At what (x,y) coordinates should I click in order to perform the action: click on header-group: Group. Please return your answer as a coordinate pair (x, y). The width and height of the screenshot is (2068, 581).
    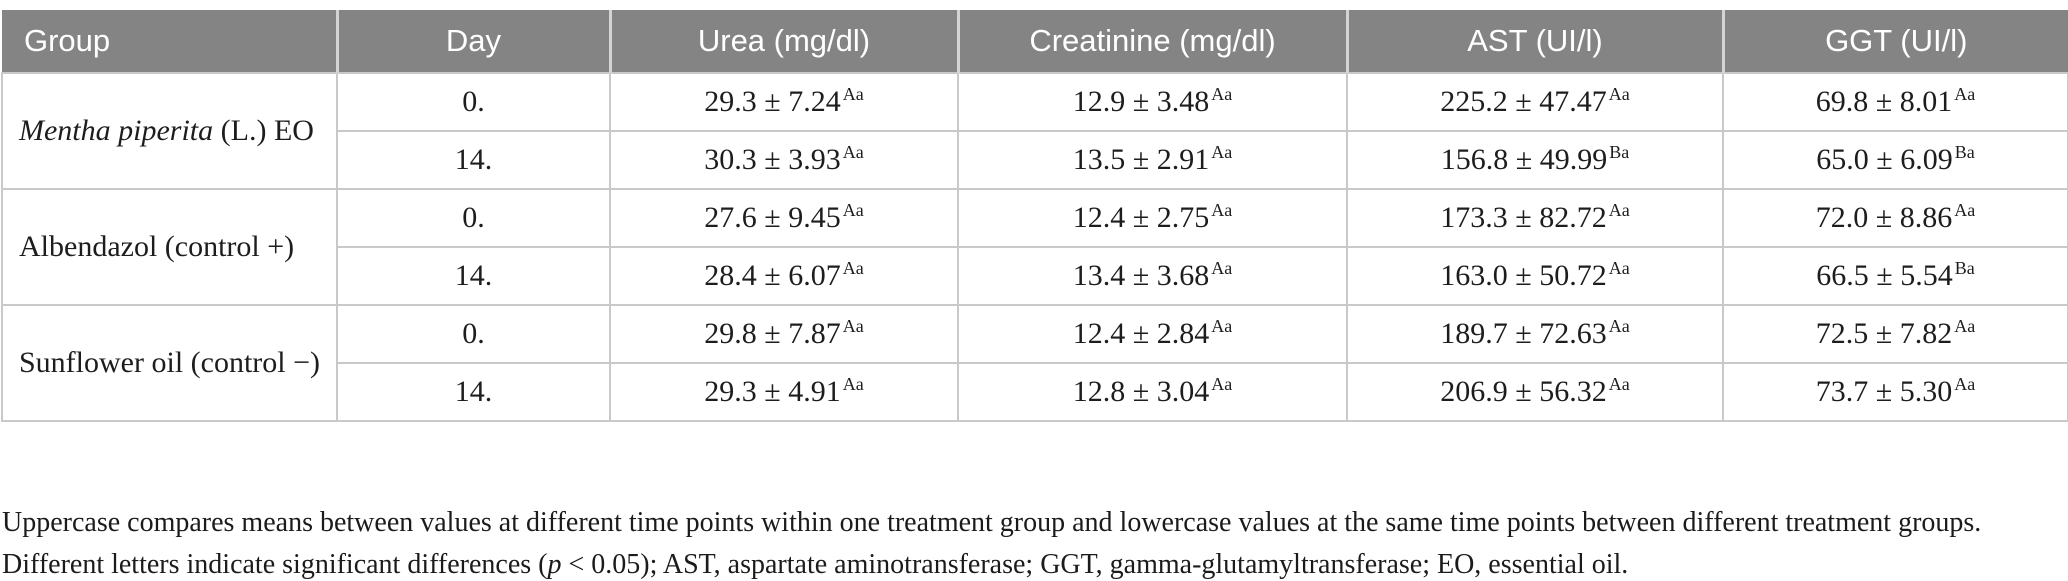
    Looking at the image, I should click on (169, 41).